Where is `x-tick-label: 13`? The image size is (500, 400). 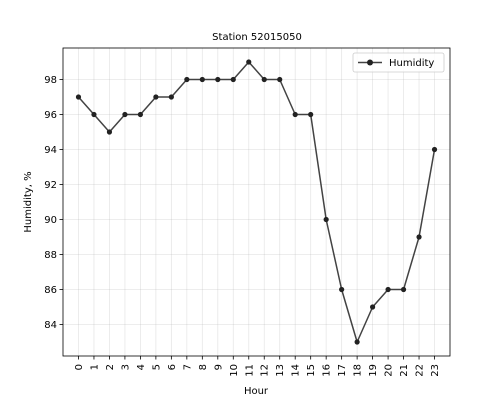 x-tick-label: 13 is located at coordinates (280, 370).